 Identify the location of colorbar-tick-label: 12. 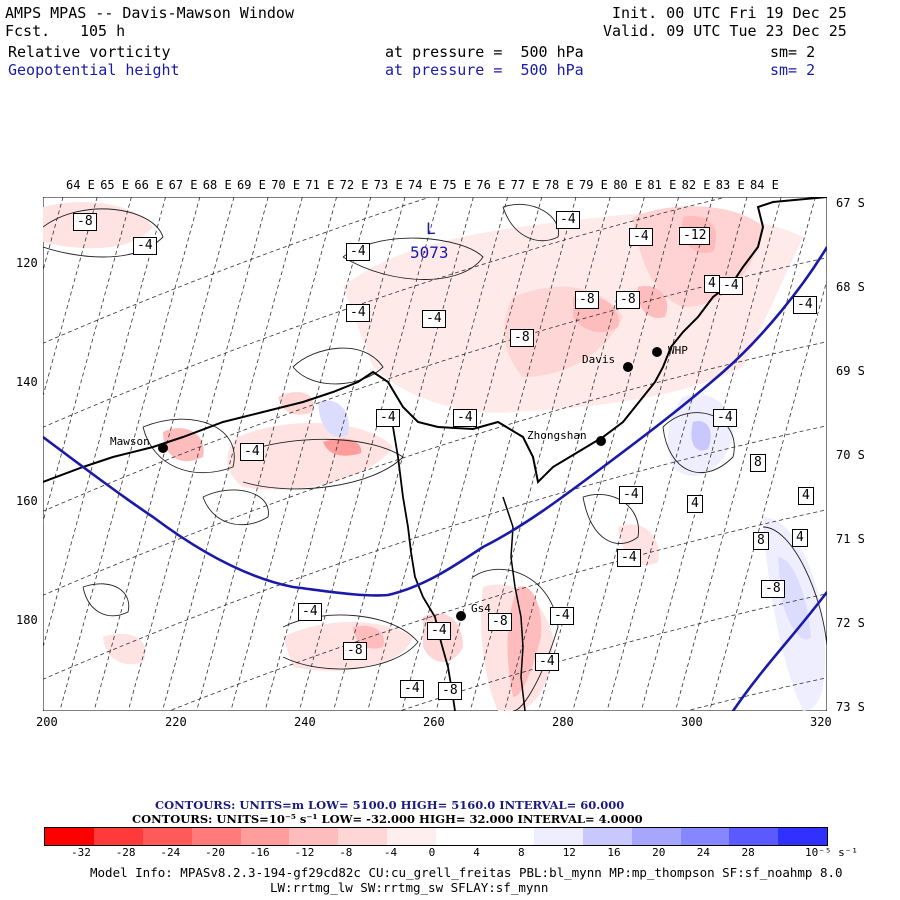
(569, 852).